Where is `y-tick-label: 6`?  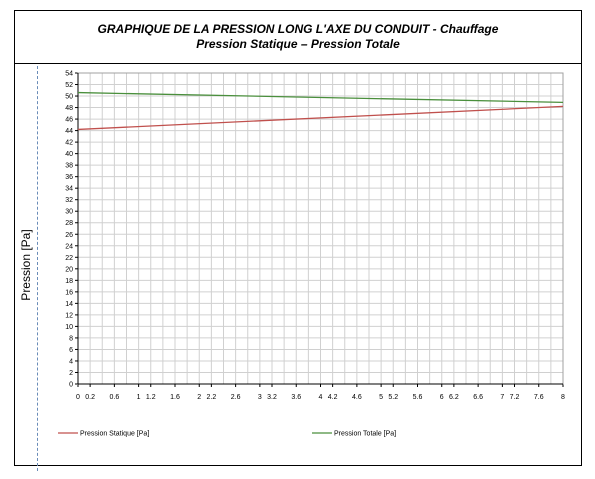 y-tick-label: 6 is located at coordinates (71, 350).